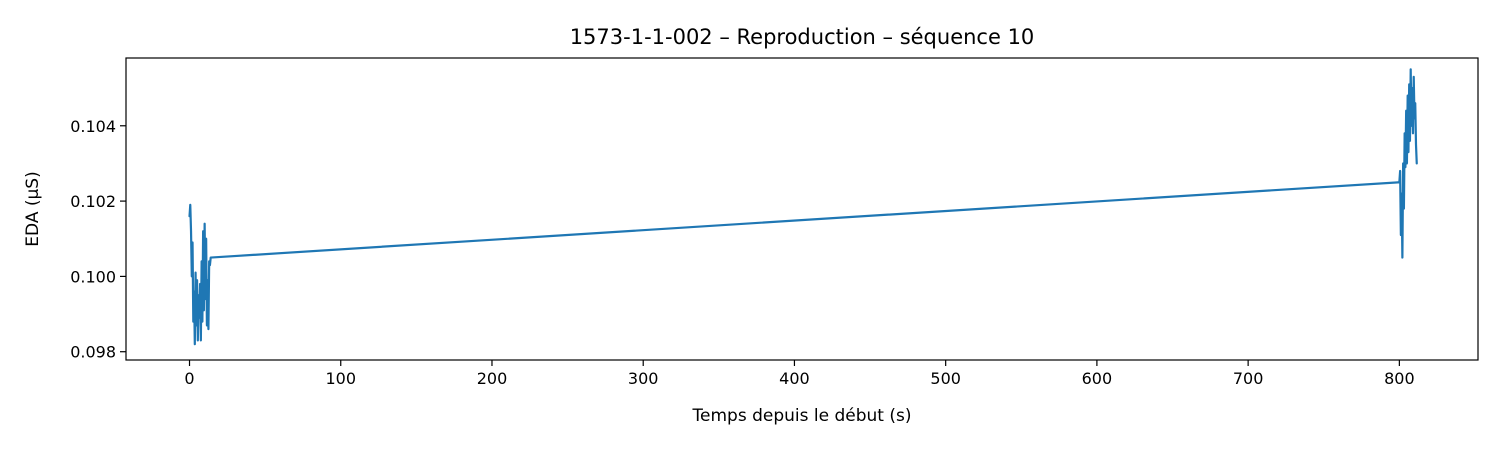 The image size is (1500, 450). I want to click on y-tick-label: 0.098, so click(93, 352).